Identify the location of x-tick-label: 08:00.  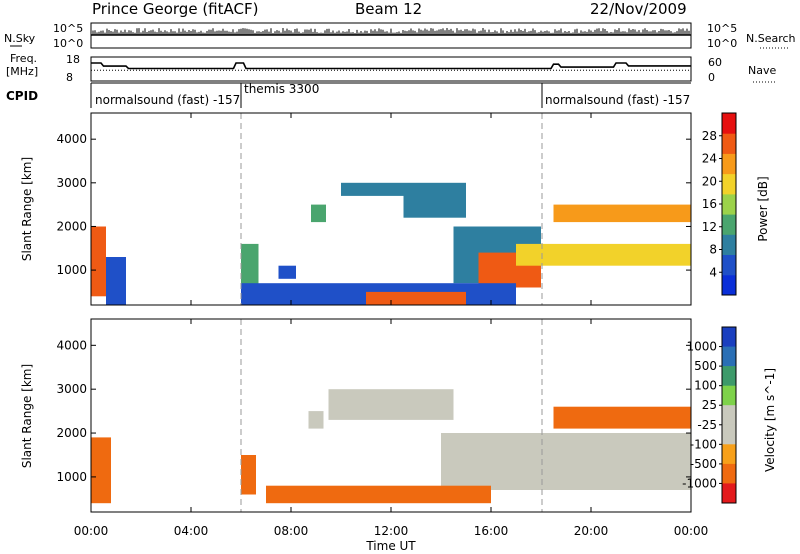
(291, 531).